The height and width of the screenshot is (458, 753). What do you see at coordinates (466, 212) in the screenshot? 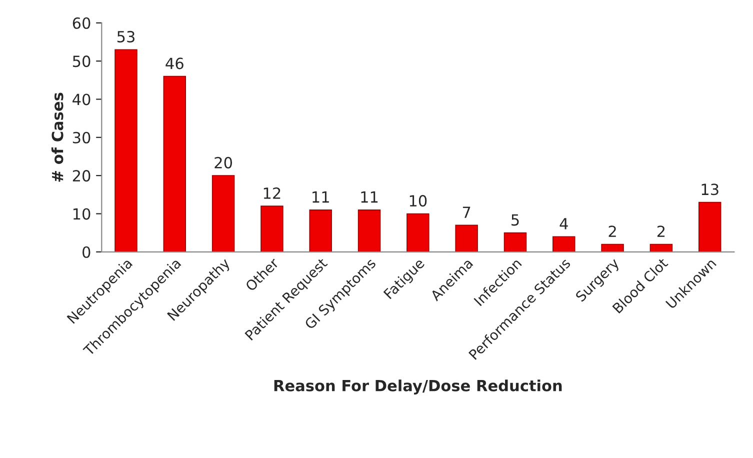
I see `data-label: 7` at bounding box center [466, 212].